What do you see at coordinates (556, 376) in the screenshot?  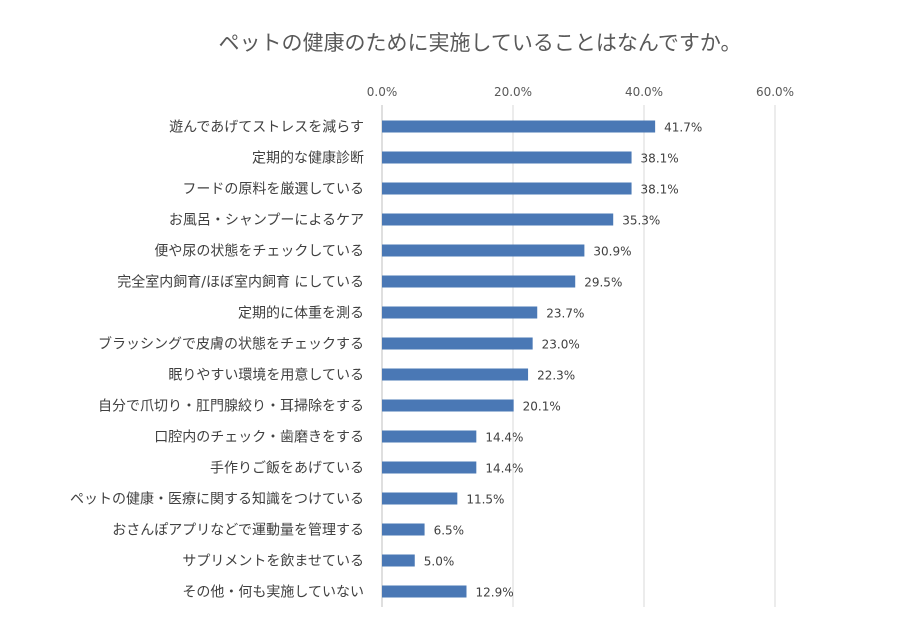 I see `data-label: 22.3%` at bounding box center [556, 376].